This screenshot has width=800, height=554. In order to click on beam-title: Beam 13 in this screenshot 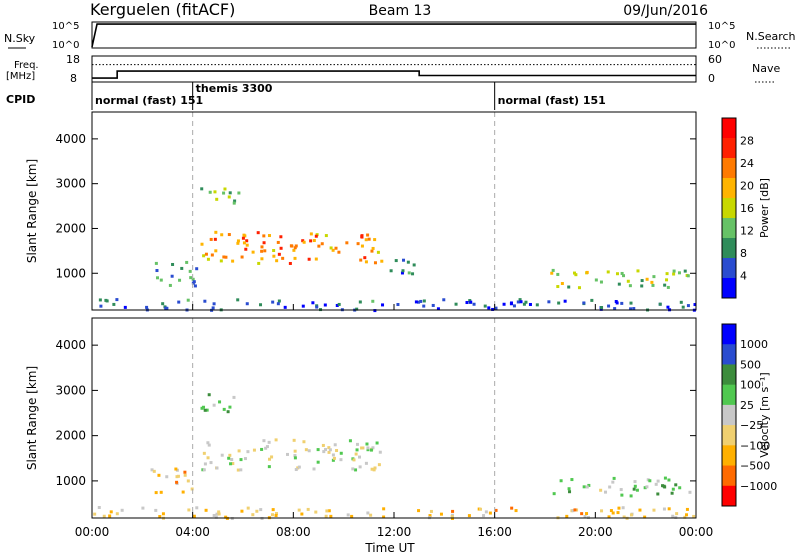, I will do `click(400, 11)`.